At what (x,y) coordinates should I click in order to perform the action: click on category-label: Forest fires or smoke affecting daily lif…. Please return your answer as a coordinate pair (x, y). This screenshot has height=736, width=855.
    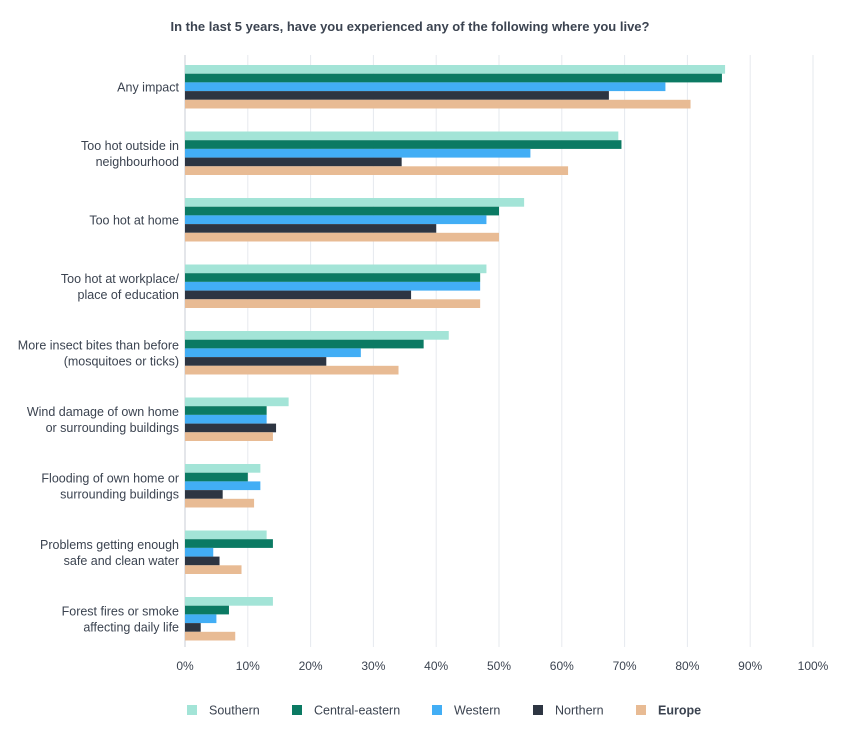
    Looking at the image, I should click on (120, 619).